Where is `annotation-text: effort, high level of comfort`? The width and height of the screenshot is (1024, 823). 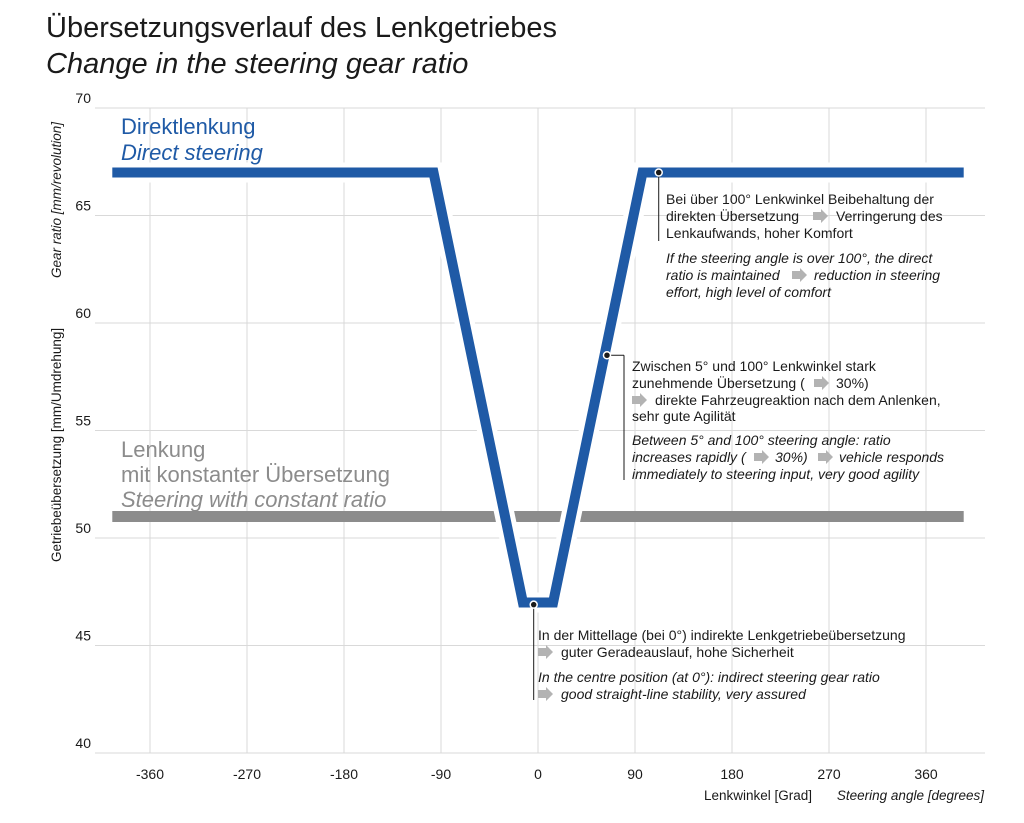 annotation-text: effort, high level of comfort is located at coordinates (749, 292).